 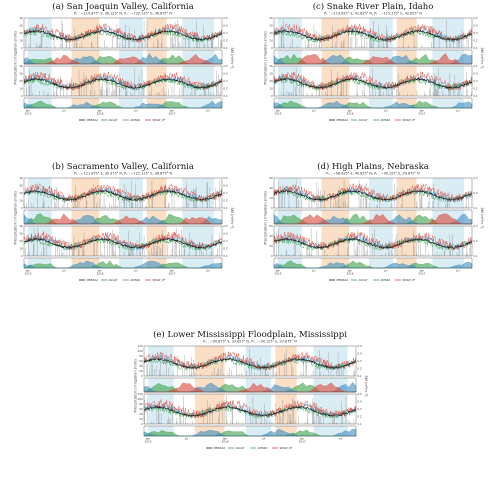 I want to click on y-left-tick-0-p1-3: 30, so click(x=21, y=26).